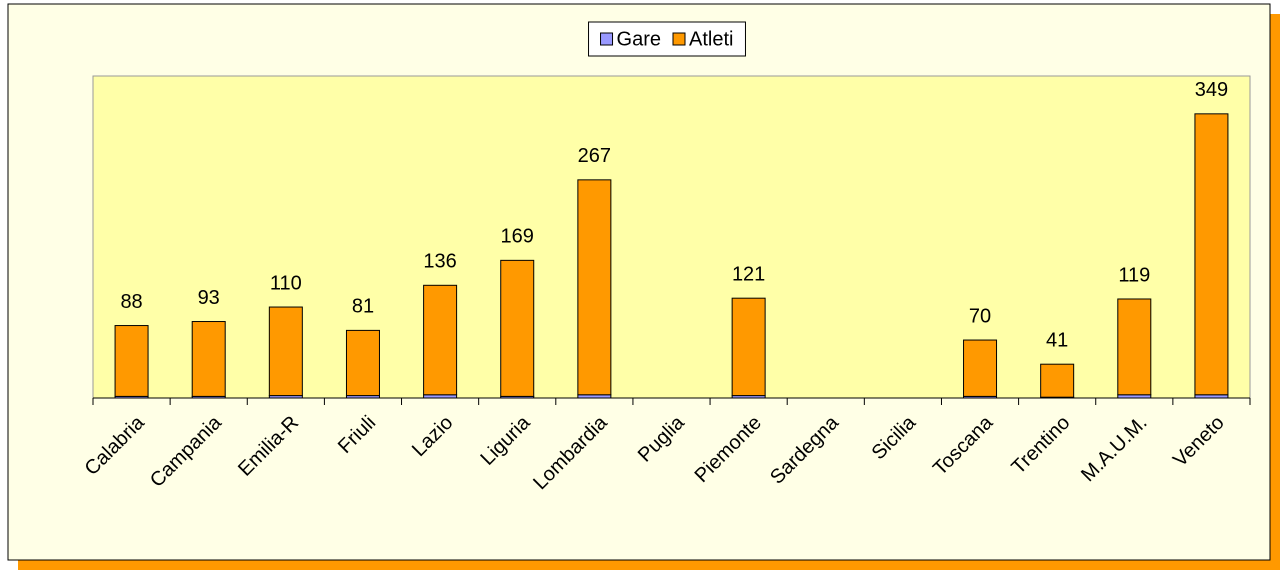  Describe the element at coordinates (1134, 275) in the screenshot. I see `data-label: 119` at that location.